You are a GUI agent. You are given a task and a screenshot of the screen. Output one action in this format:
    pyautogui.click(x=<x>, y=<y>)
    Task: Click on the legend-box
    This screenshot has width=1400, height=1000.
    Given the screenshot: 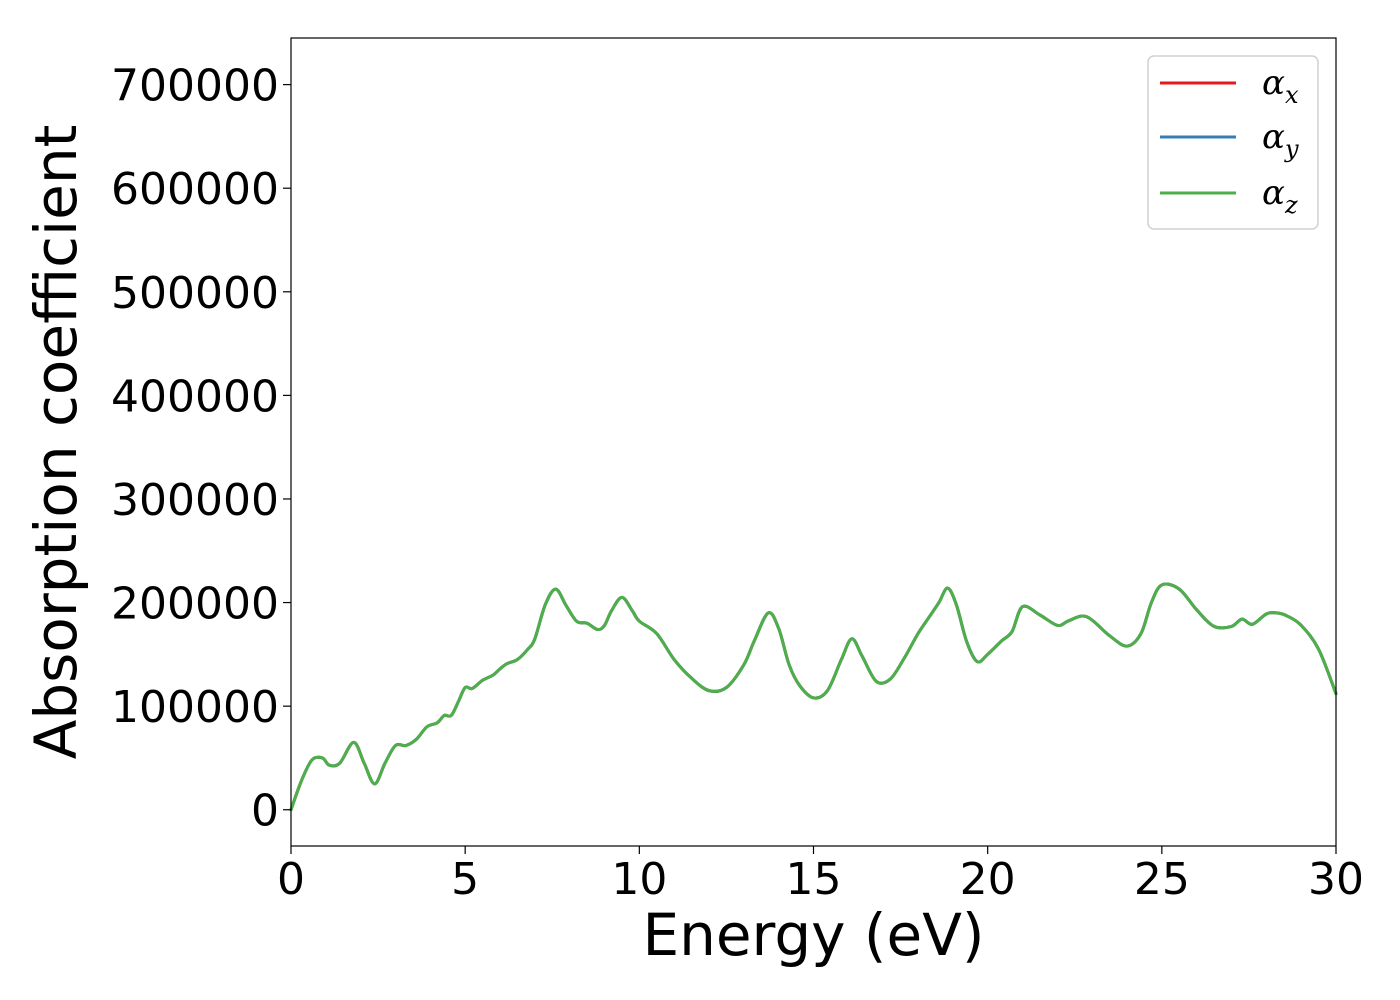 What is the action you would take?
    pyautogui.click(x=1233, y=142)
    